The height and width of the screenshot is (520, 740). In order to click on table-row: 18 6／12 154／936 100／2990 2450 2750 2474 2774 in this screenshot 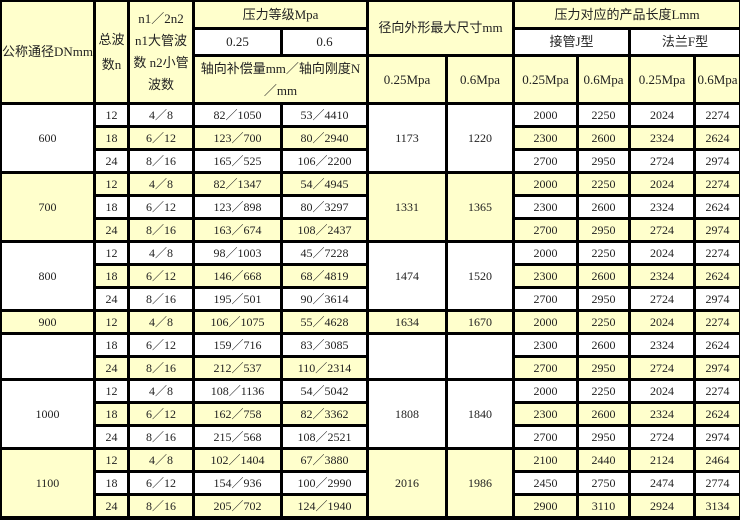, I will do `click(371, 483)`.